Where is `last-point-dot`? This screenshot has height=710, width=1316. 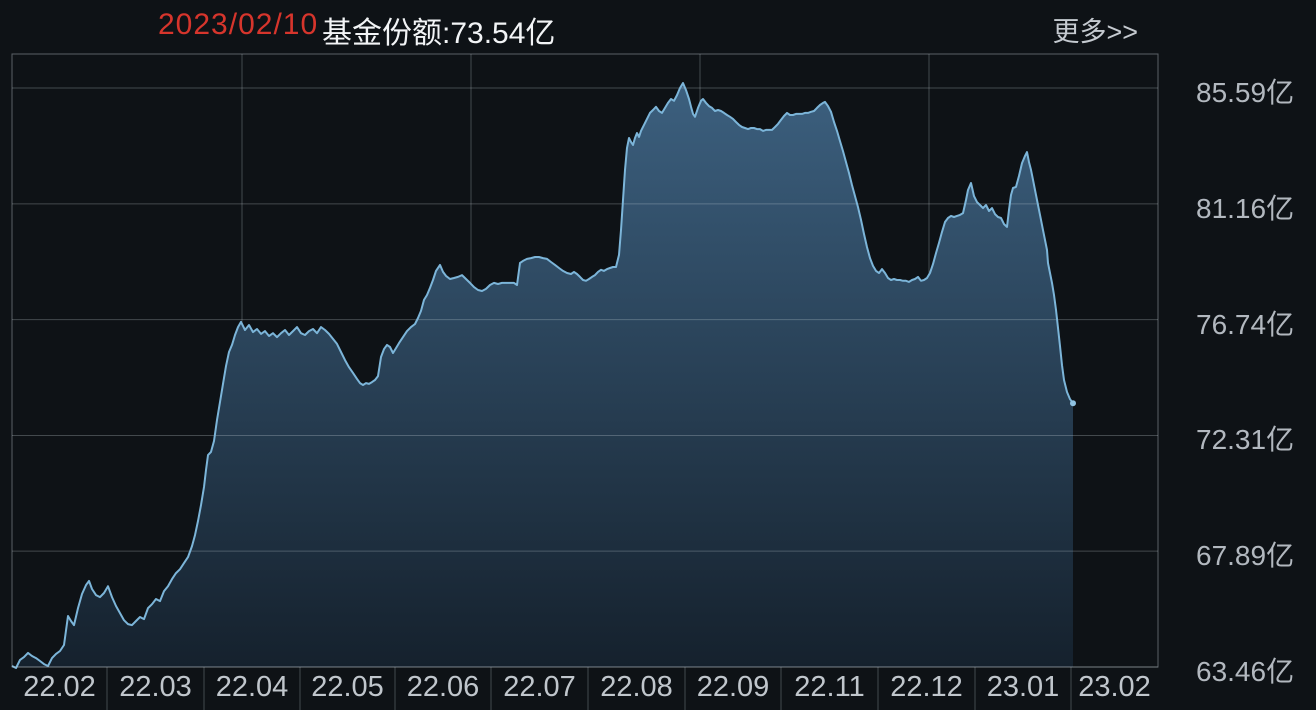
last-point-dot is located at coordinates (1073, 403).